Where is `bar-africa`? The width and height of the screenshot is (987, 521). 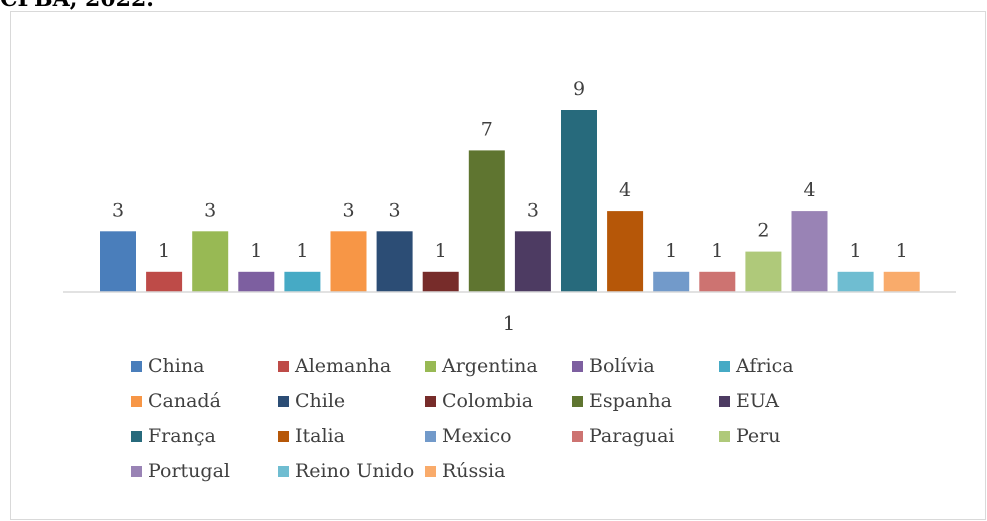
bar-africa is located at coordinates (302, 281).